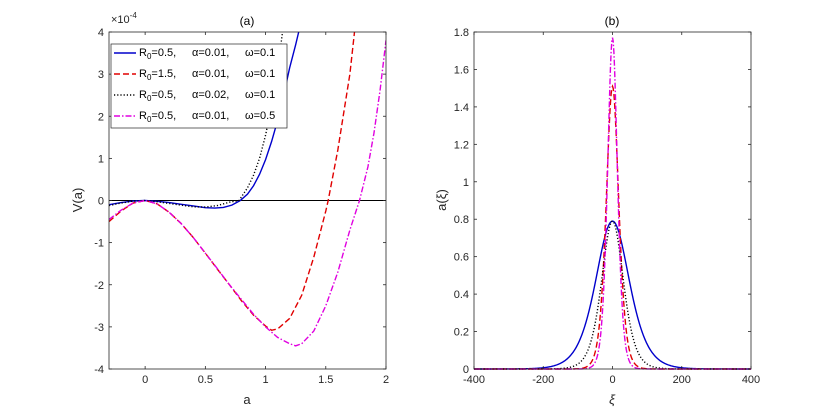 Image resolution: width=830 pixels, height=415 pixels. What do you see at coordinates (205, 380) in the screenshot?
I see `x-tick-label: 0.5` at bounding box center [205, 380].